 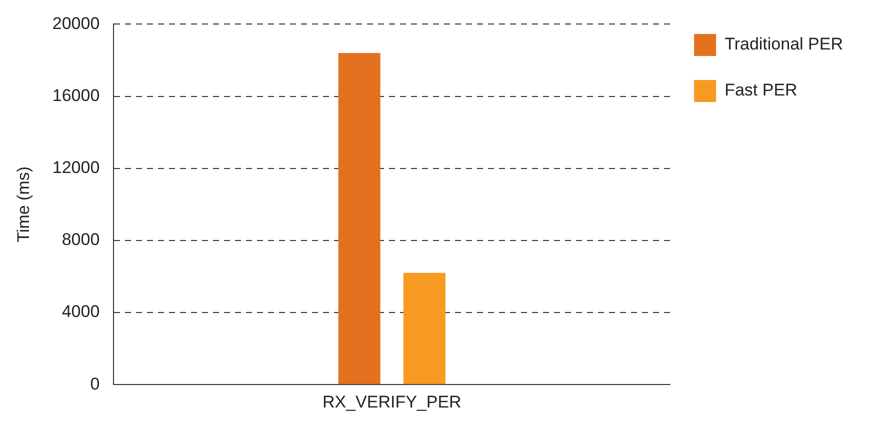 What do you see at coordinates (81, 312) in the screenshot?
I see `y-tick-label: 4000` at bounding box center [81, 312].